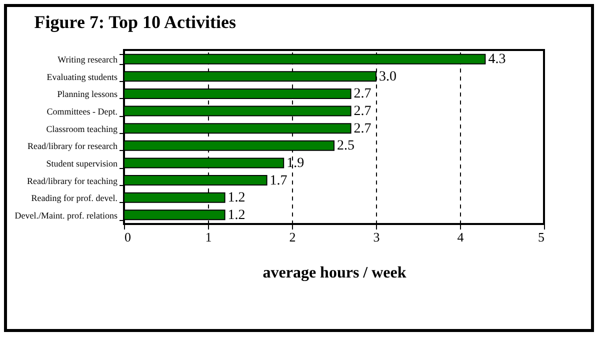  Describe the element at coordinates (295, 163) in the screenshot. I see `data-label: 1.9` at that location.